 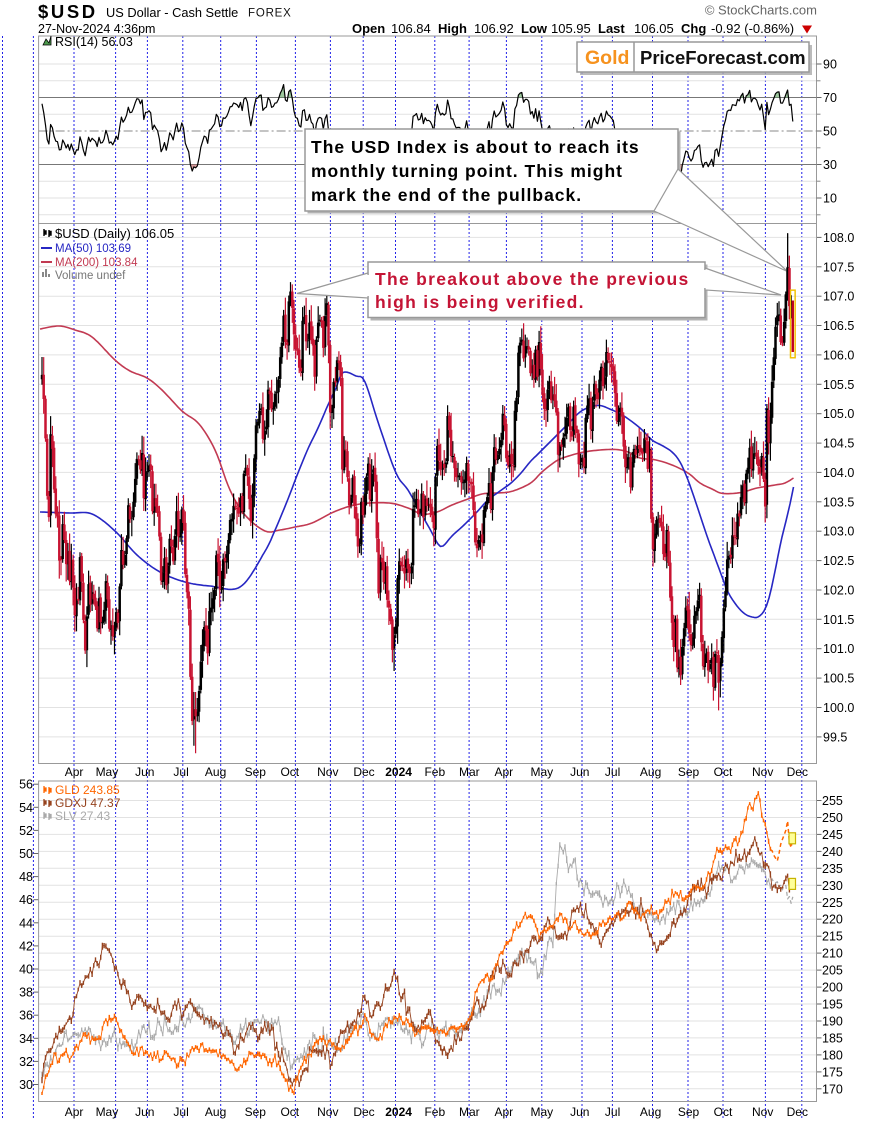 What do you see at coordinates (832, 835) in the screenshot?
I see `svg-text: 245` at bounding box center [832, 835].